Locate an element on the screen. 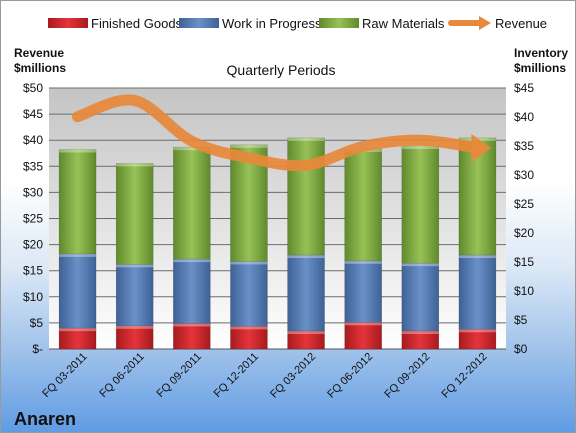  right-tick-label: $0 is located at coordinates (521, 349).